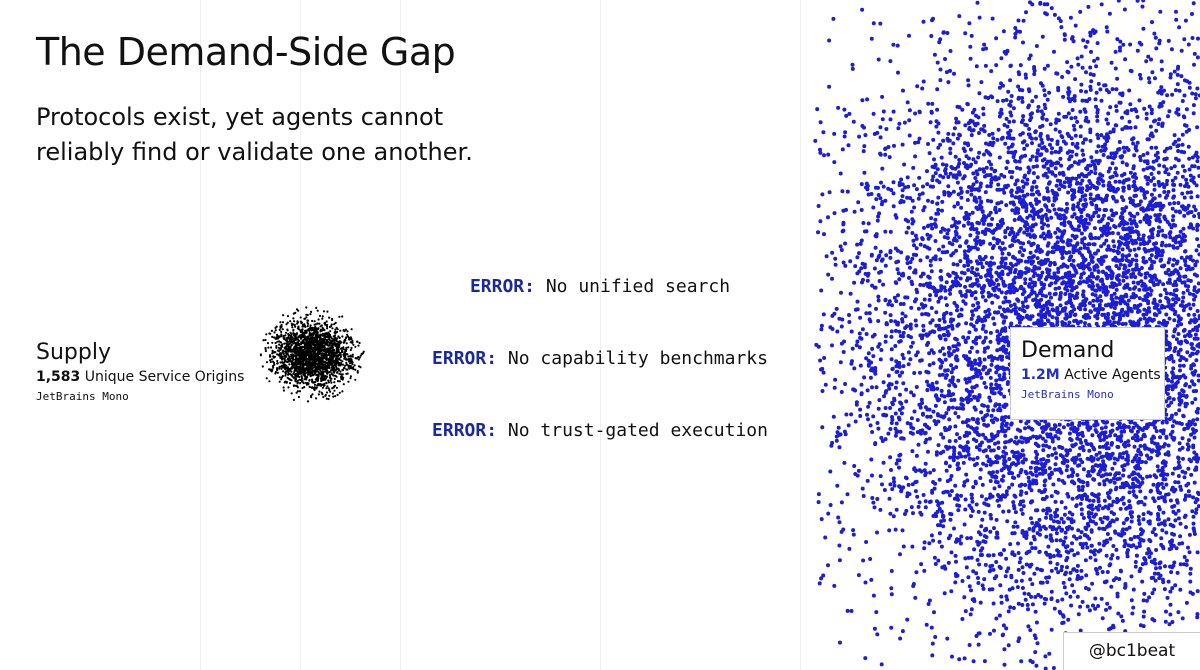 This screenshot has width=1200, height=670. What do you see at coordinates (637, 358) in the screenshot?
I see `error-text: No capability benchmarks` at bounding box center [637, 358].